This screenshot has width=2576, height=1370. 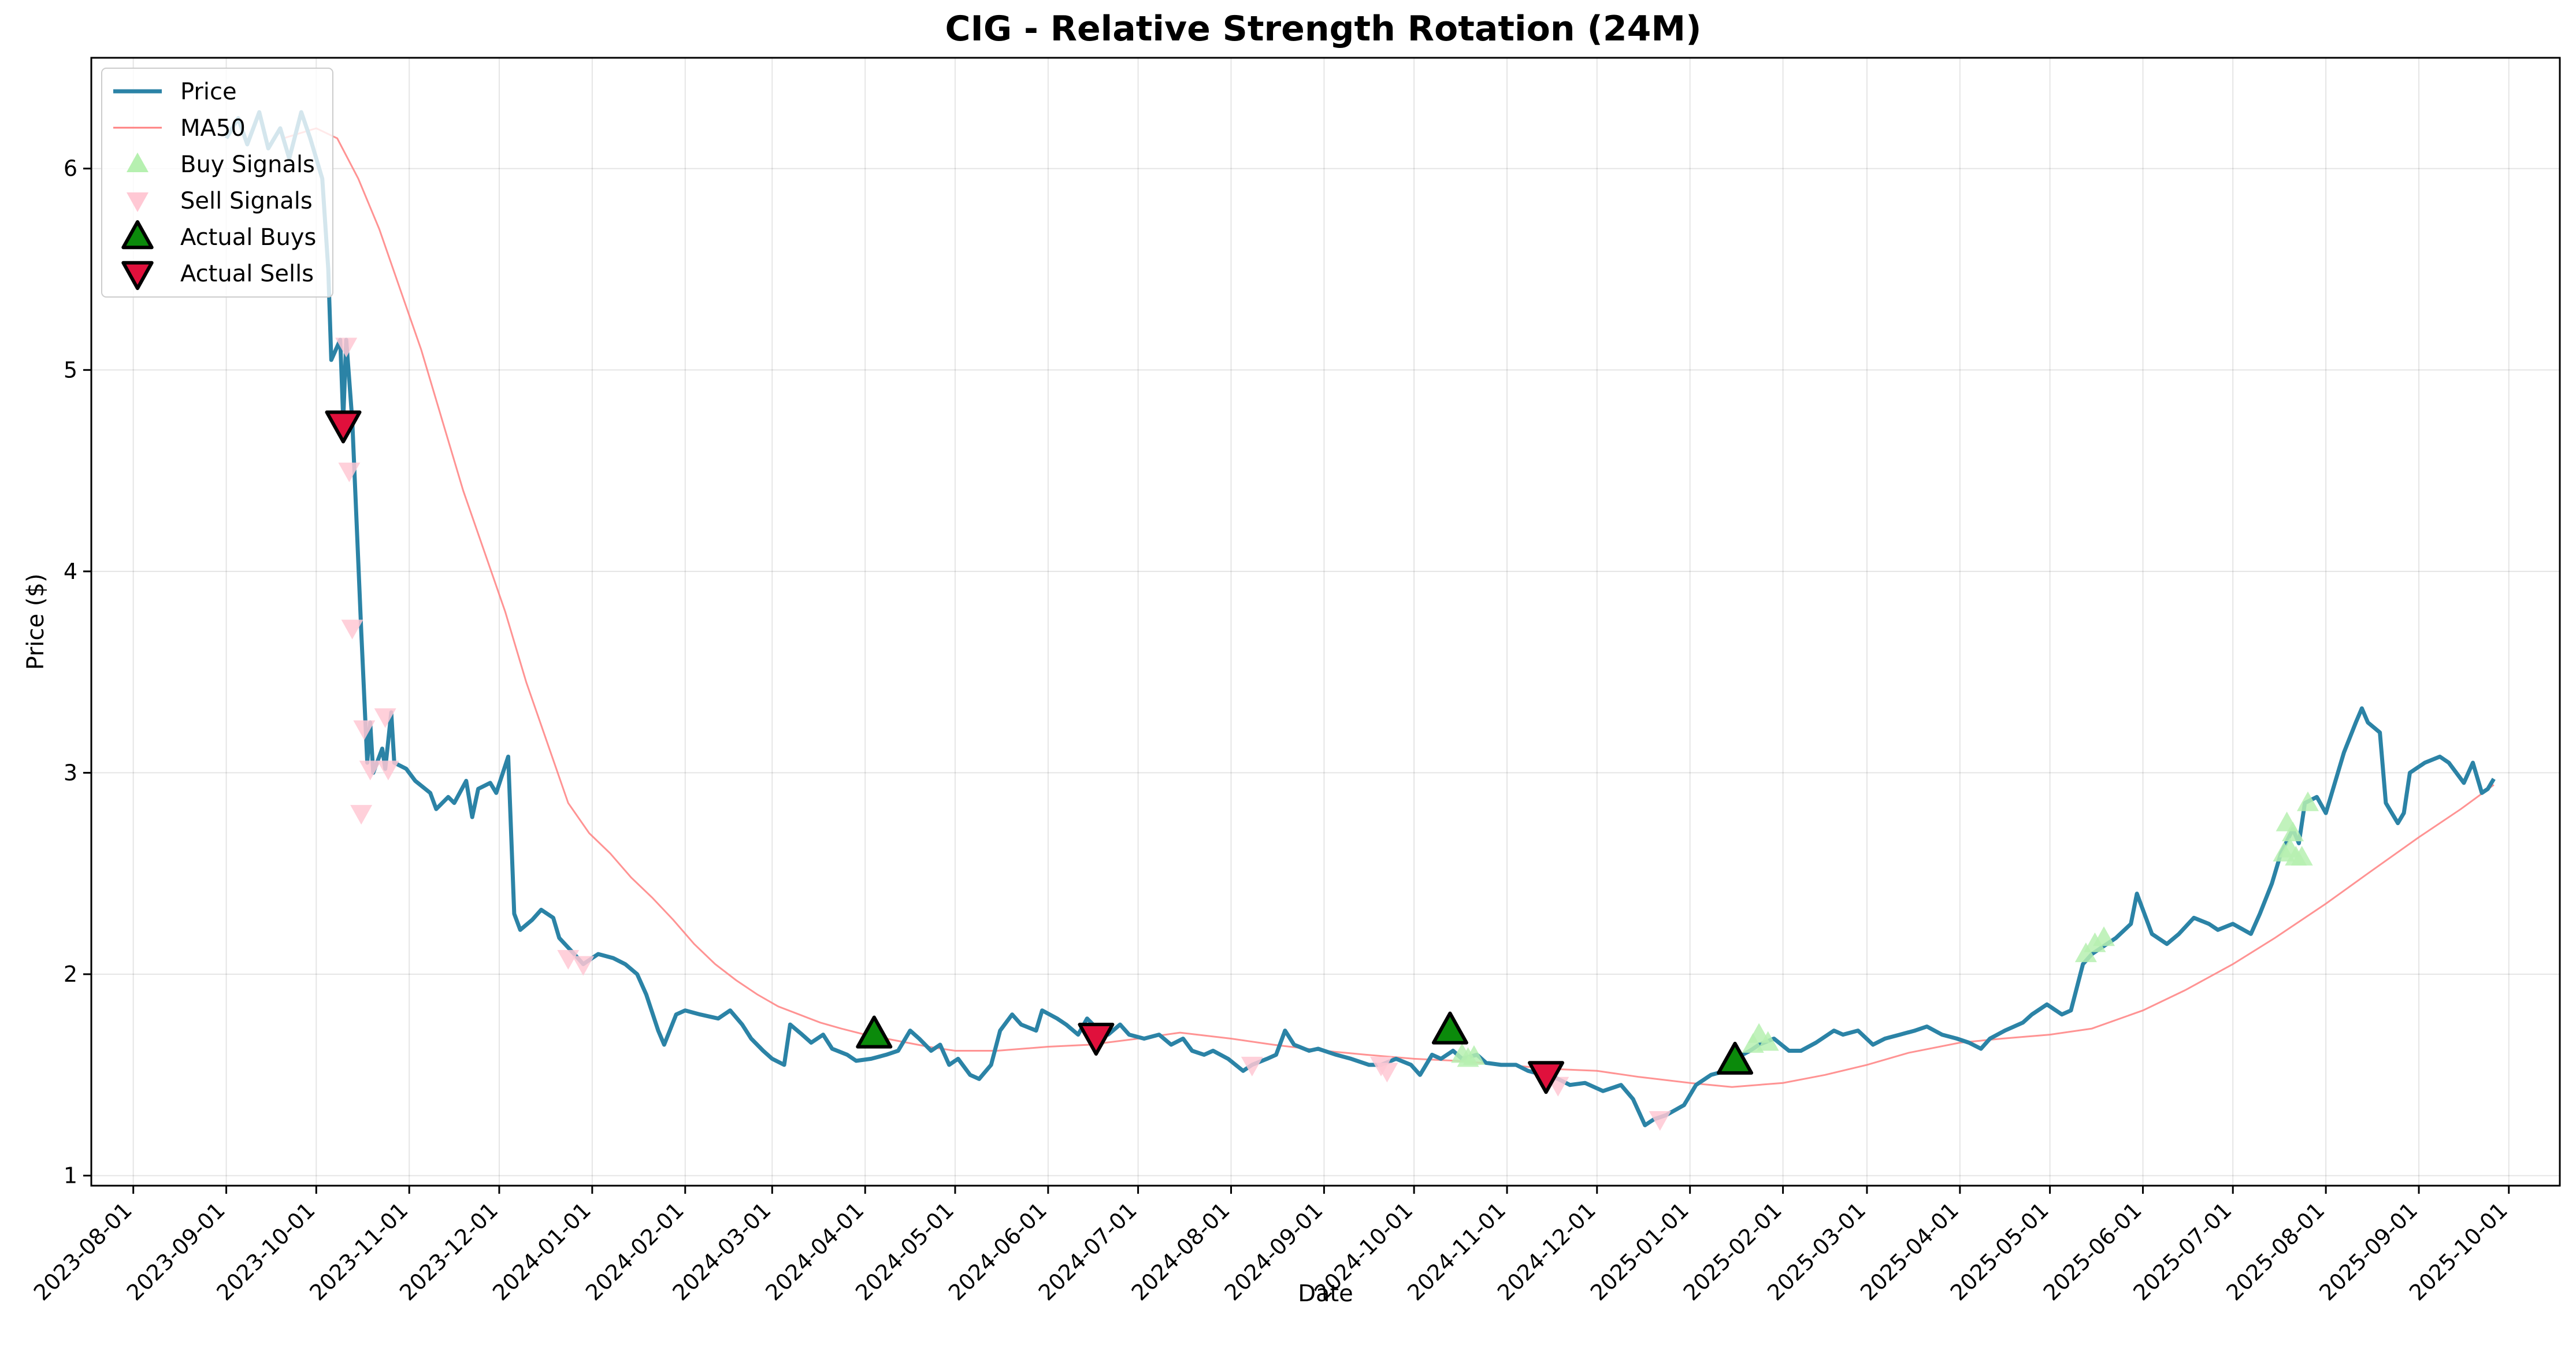 What do you see at coordinates (248, 238) in the screenshot?
I see `legend-label: Actual Buys` at bounding box center [248, 238].